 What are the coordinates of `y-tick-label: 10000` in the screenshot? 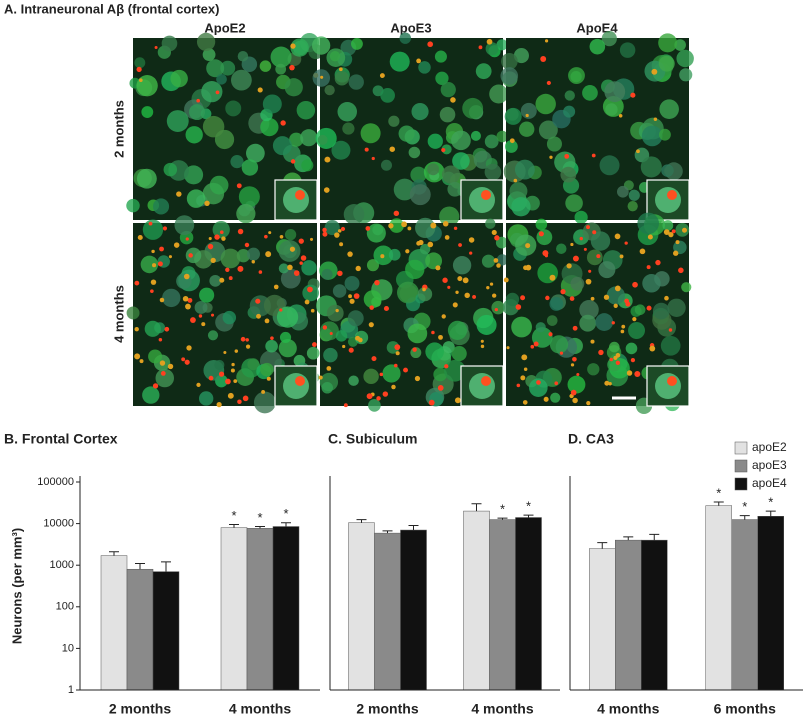 It's located at (58, 524).